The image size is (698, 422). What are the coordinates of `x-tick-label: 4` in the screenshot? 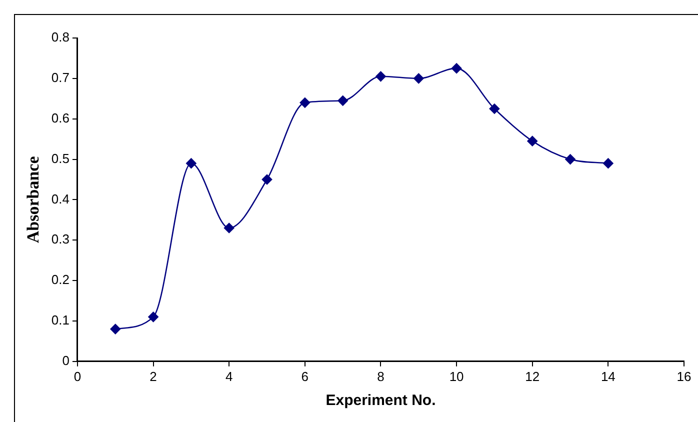 It's located at (229, 376).